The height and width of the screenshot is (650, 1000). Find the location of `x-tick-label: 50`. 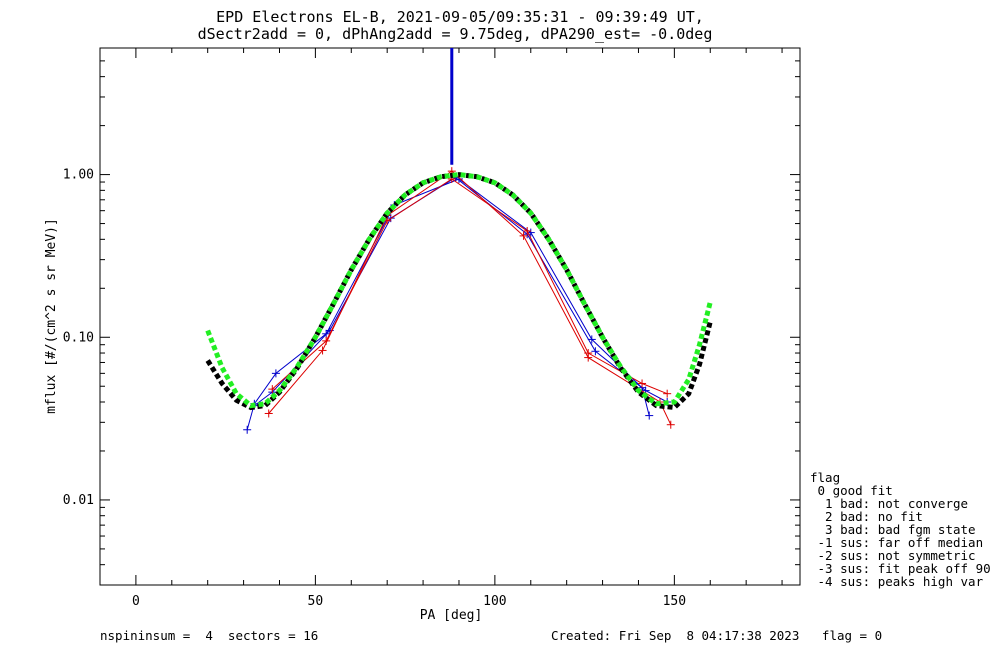

x-tick-label: 50 is located at coordinates (316, 601).